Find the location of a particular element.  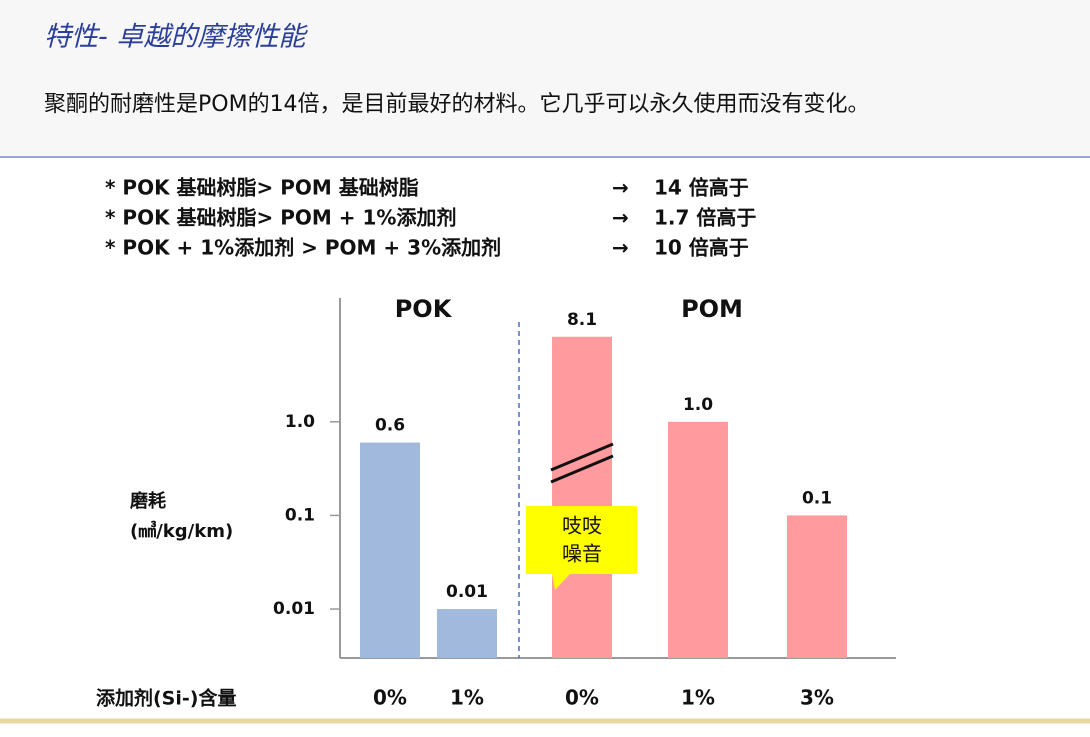

annotation: 吱吱 is located at coordinates (582, 526).